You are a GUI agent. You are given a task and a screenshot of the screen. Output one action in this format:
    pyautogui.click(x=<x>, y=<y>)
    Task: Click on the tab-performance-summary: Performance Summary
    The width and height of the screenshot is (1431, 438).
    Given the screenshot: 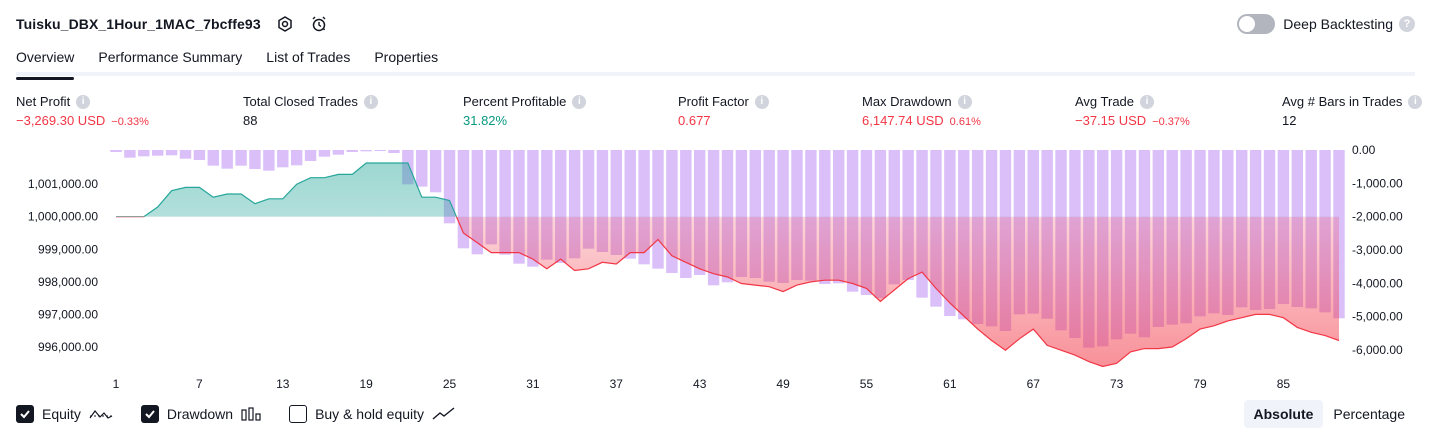 What is the action you would take?
    pyautogui.click(x=170, y=57)
    